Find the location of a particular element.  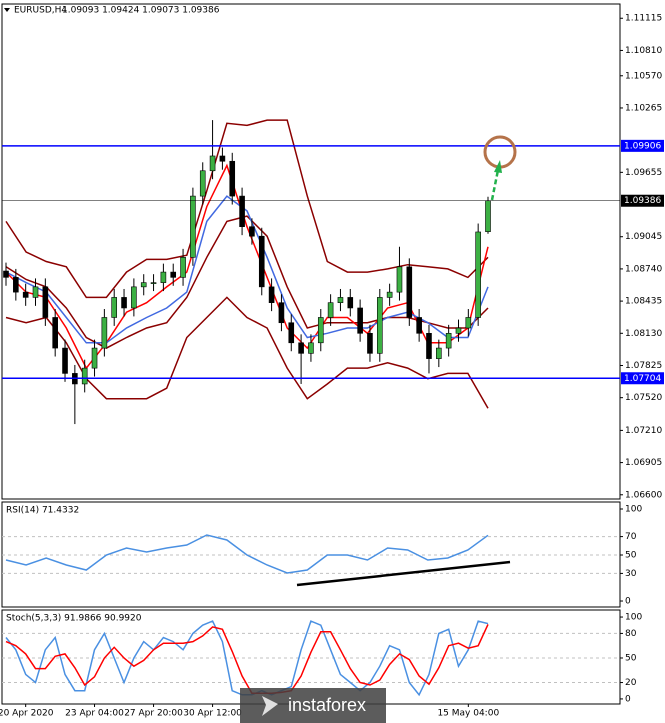

y-tick-label: 1.10810 is located at coordinates (643, 51).